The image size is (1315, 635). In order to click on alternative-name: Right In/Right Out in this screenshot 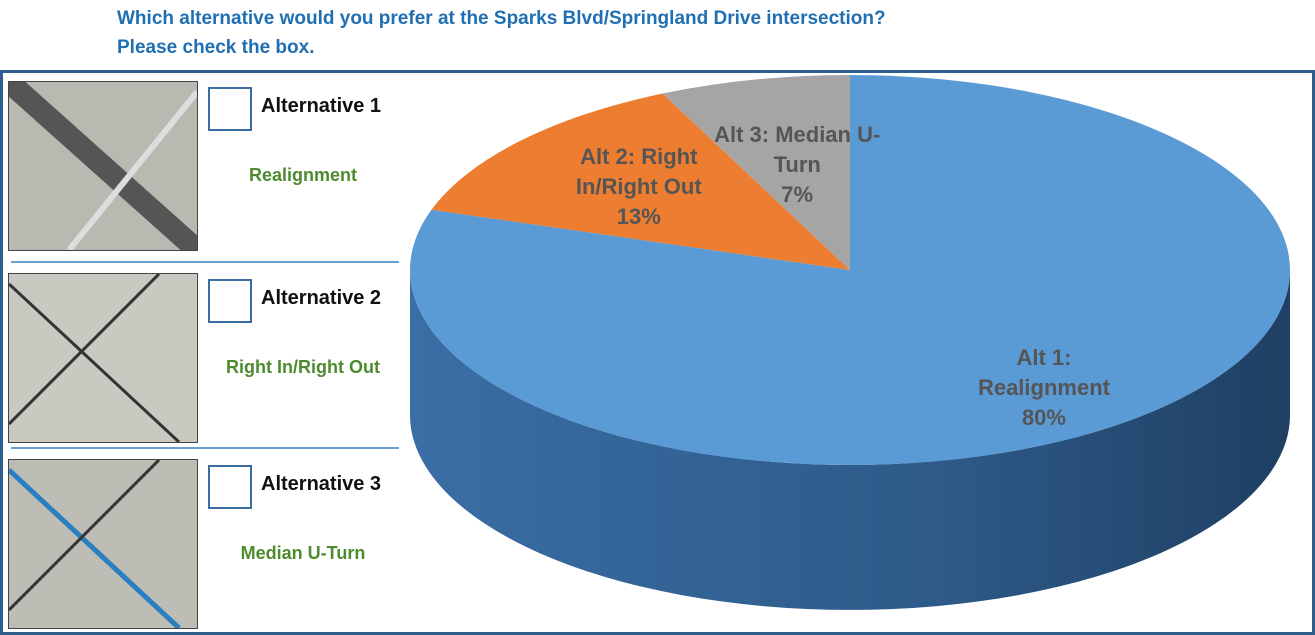, I will do `click(303, 367)`.